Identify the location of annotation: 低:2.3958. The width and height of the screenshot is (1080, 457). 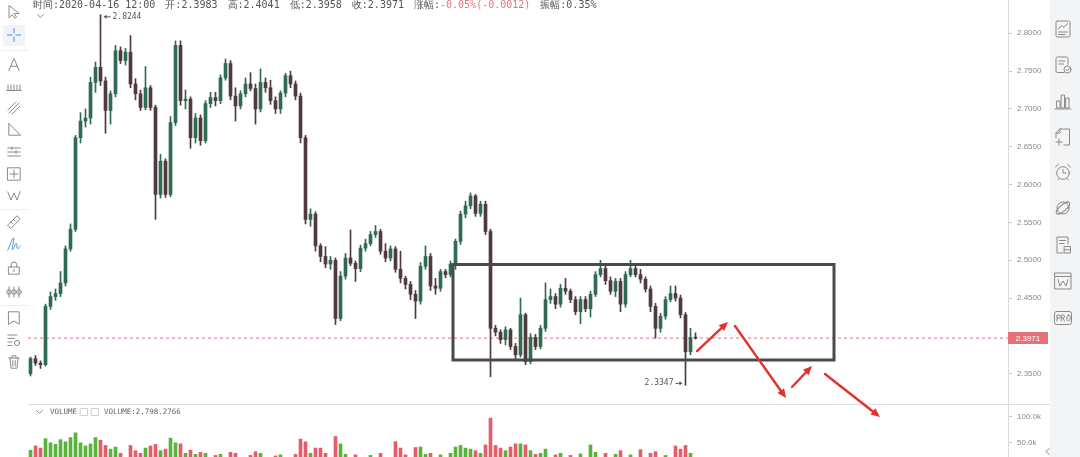
(315, 5).